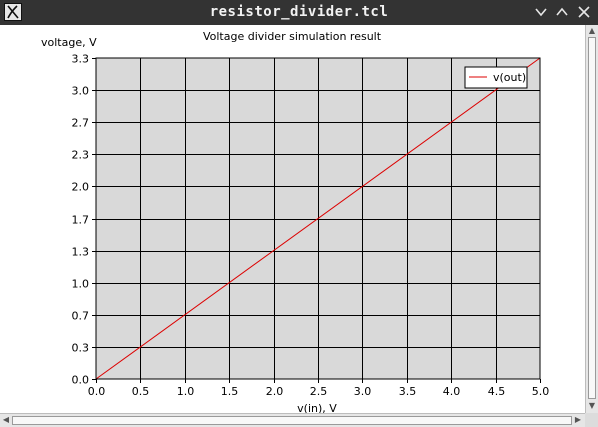  I want to click on vertical-scrollbar: ▲ ▼, so click(591, 219).